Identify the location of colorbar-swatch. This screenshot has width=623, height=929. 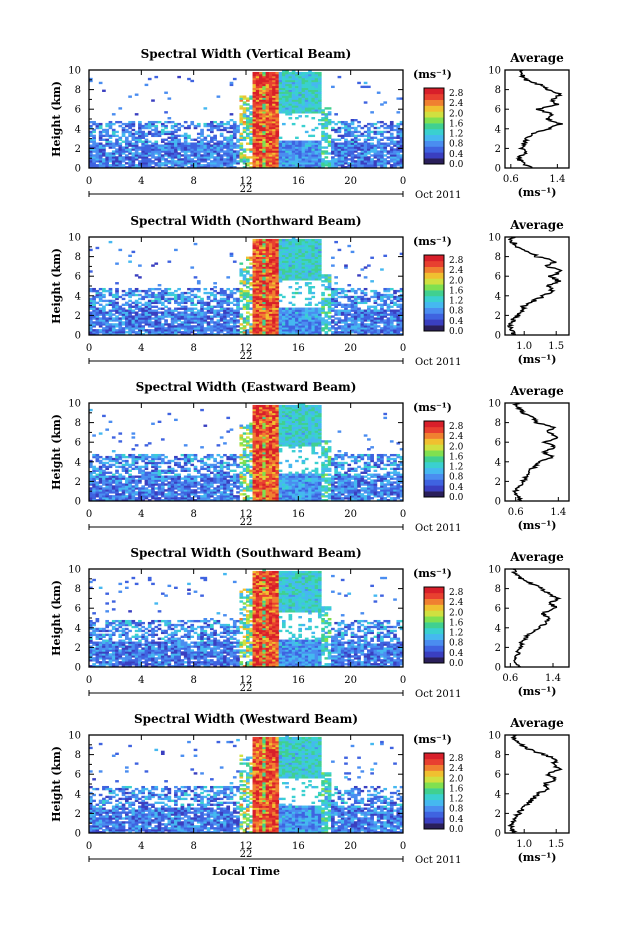
(434, 108).